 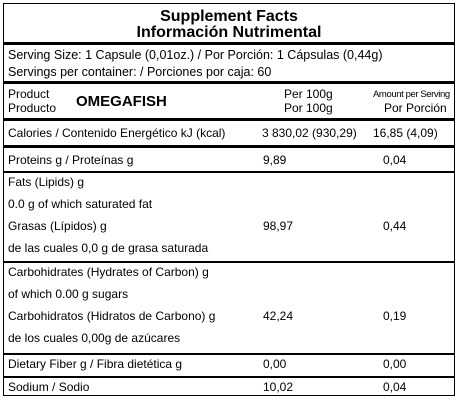 I want to click on title: Supplement Facts, so click(x=229, y=16).